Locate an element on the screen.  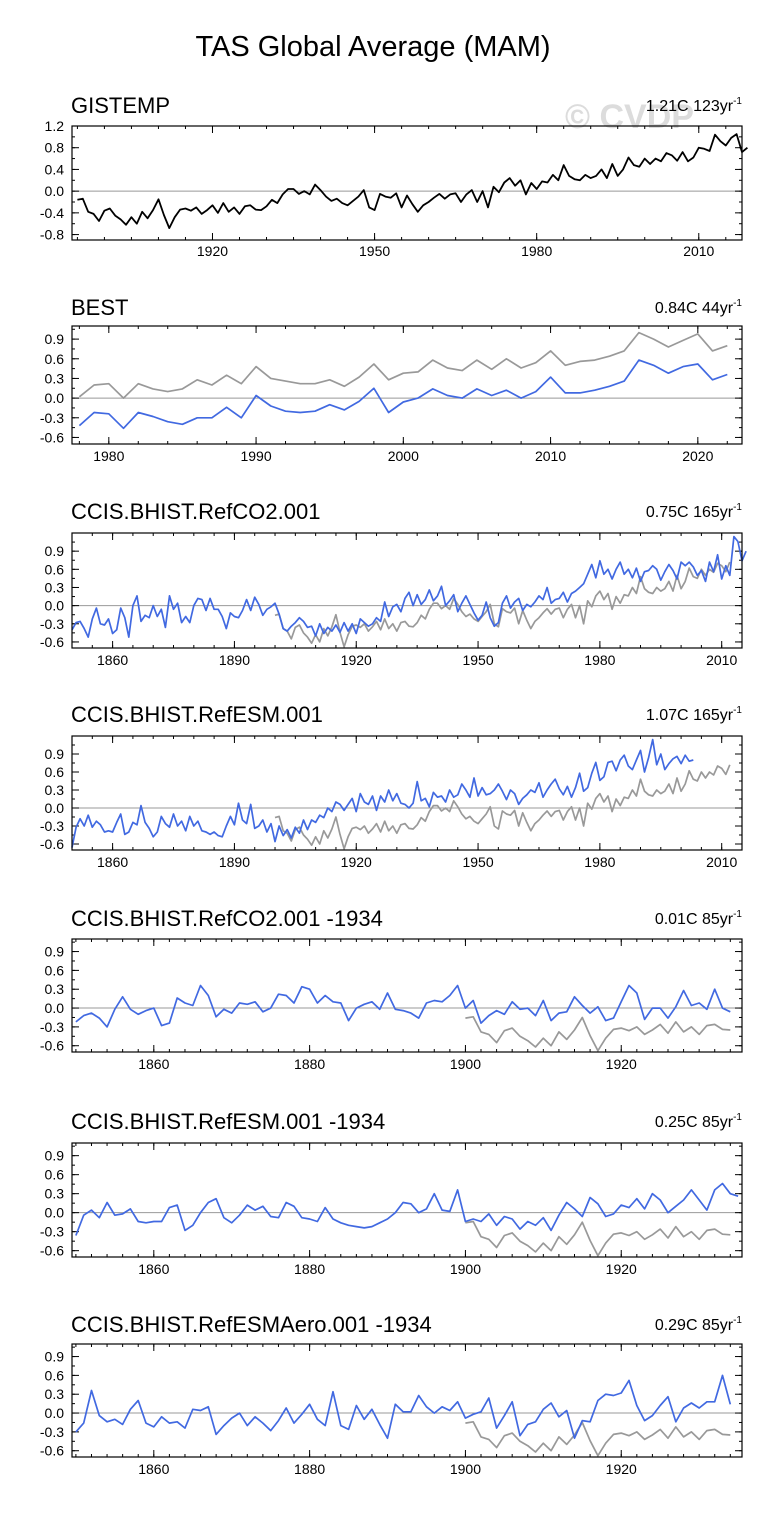
trend-label: 1.21C 123yr-1 is located at coordinates (694, 105).